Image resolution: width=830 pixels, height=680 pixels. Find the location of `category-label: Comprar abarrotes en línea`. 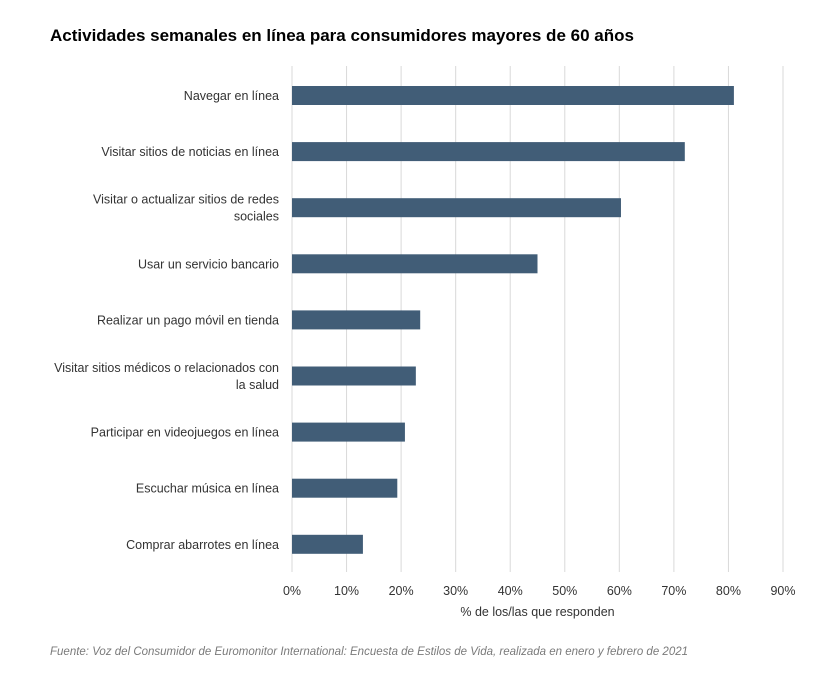

category-label: Comprar abarrotes en línea is located at coordinates (202, 545).